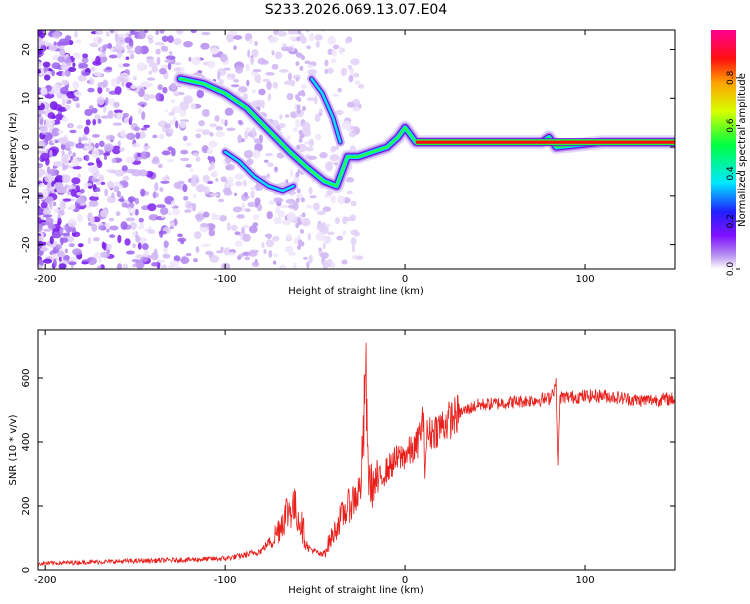 The image size is (750, 604). Describe the element at coordinates (326, 110) in the screenshot. I see `upper-track-branch` at that location.